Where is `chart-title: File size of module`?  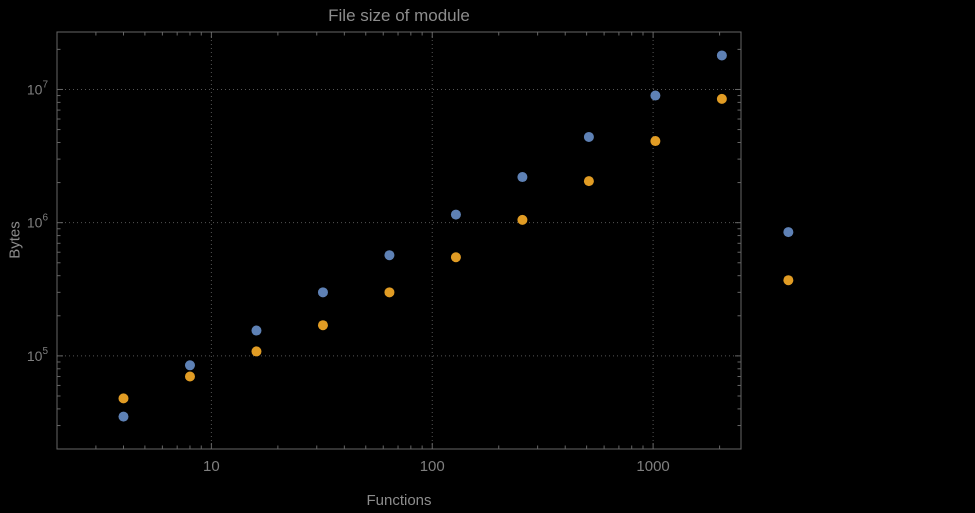 chart-title: File size of module is located at coordinates (399, 15).